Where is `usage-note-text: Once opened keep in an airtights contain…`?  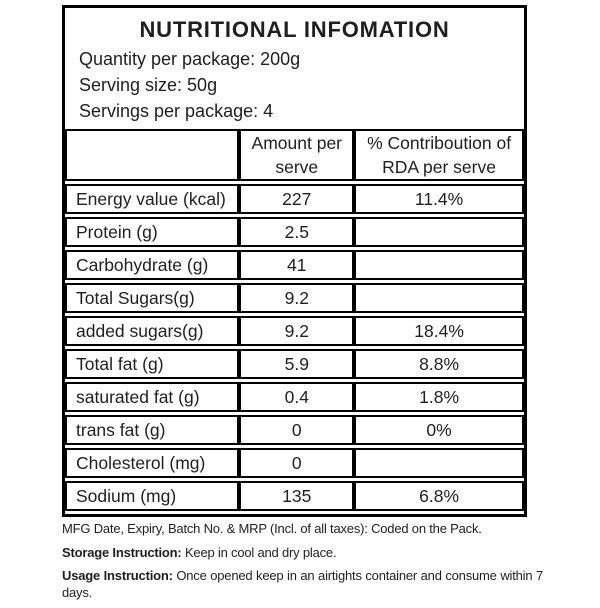
usage-note-text: Once opened keep in an airtights contain… is located at coordinates (302, 584).